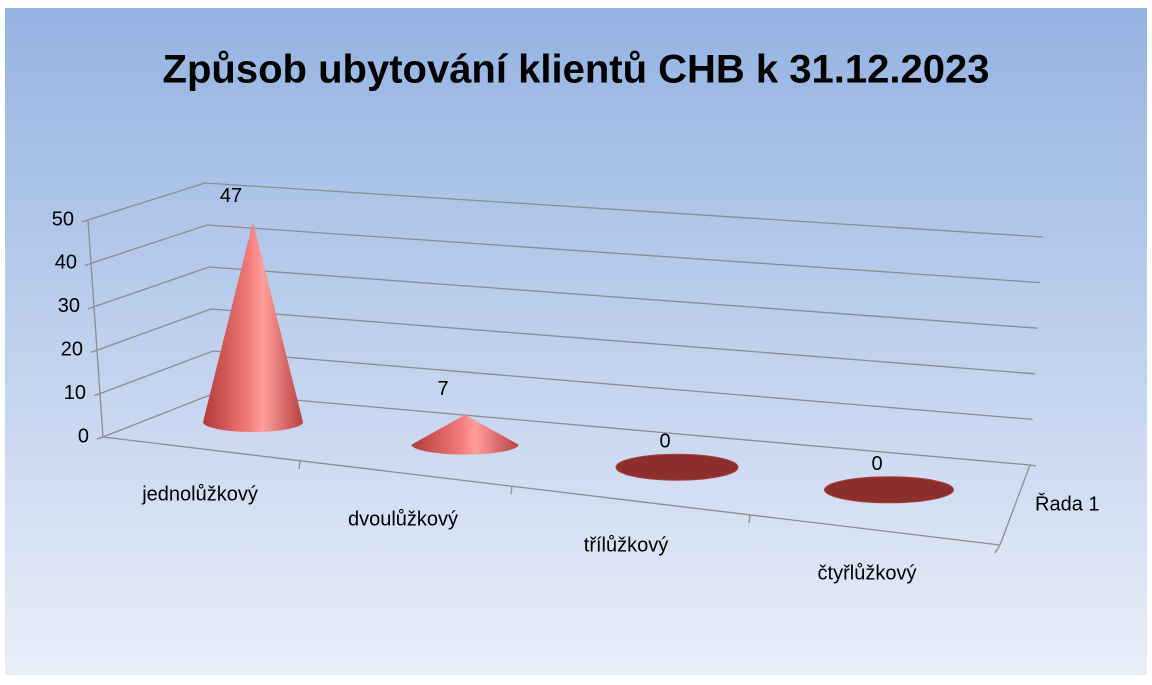 The height and width of the screenshot is (685, 1152). I want to click on data-label: 47, so click(231, 196).